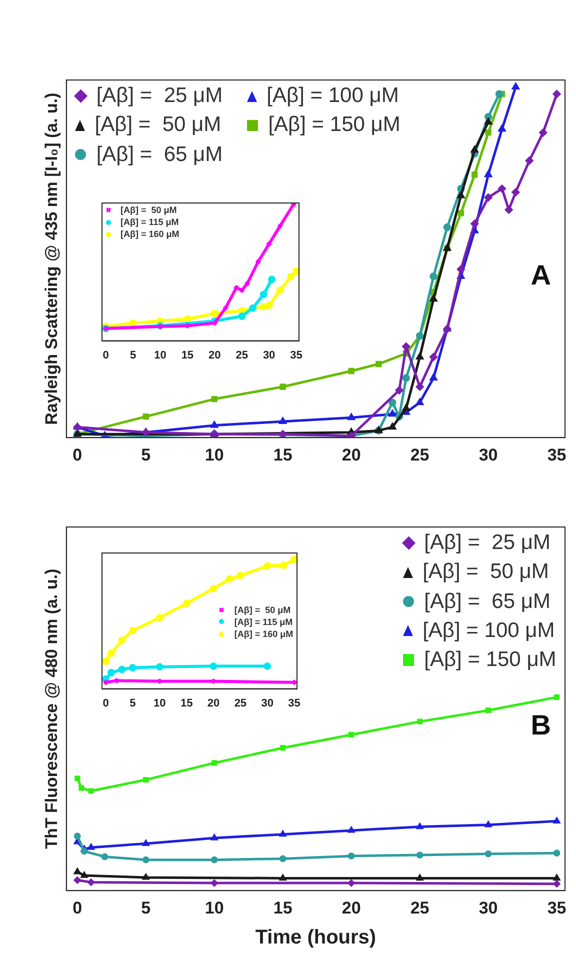 Image resolution: width=576 pixels, height=976 pixels. I want to click on x-axis-title: Time (hours), so click(315, 937).